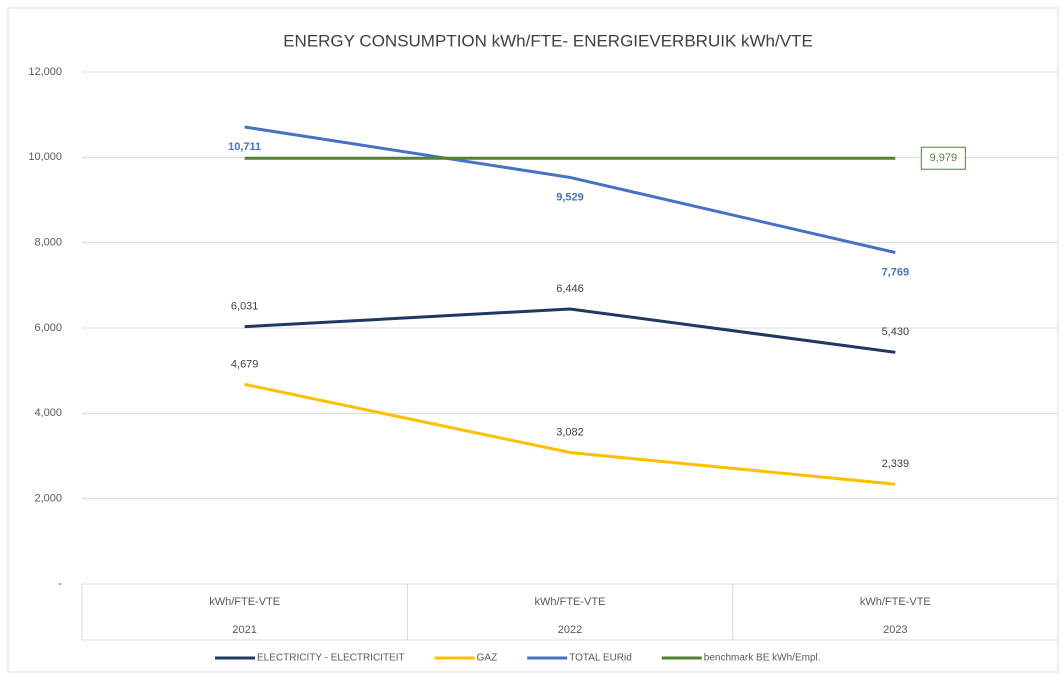  What do you see at coordinates (570, 289) in the screenshot?
I see `data-label: 6,446` at bounding box center [570, 289].